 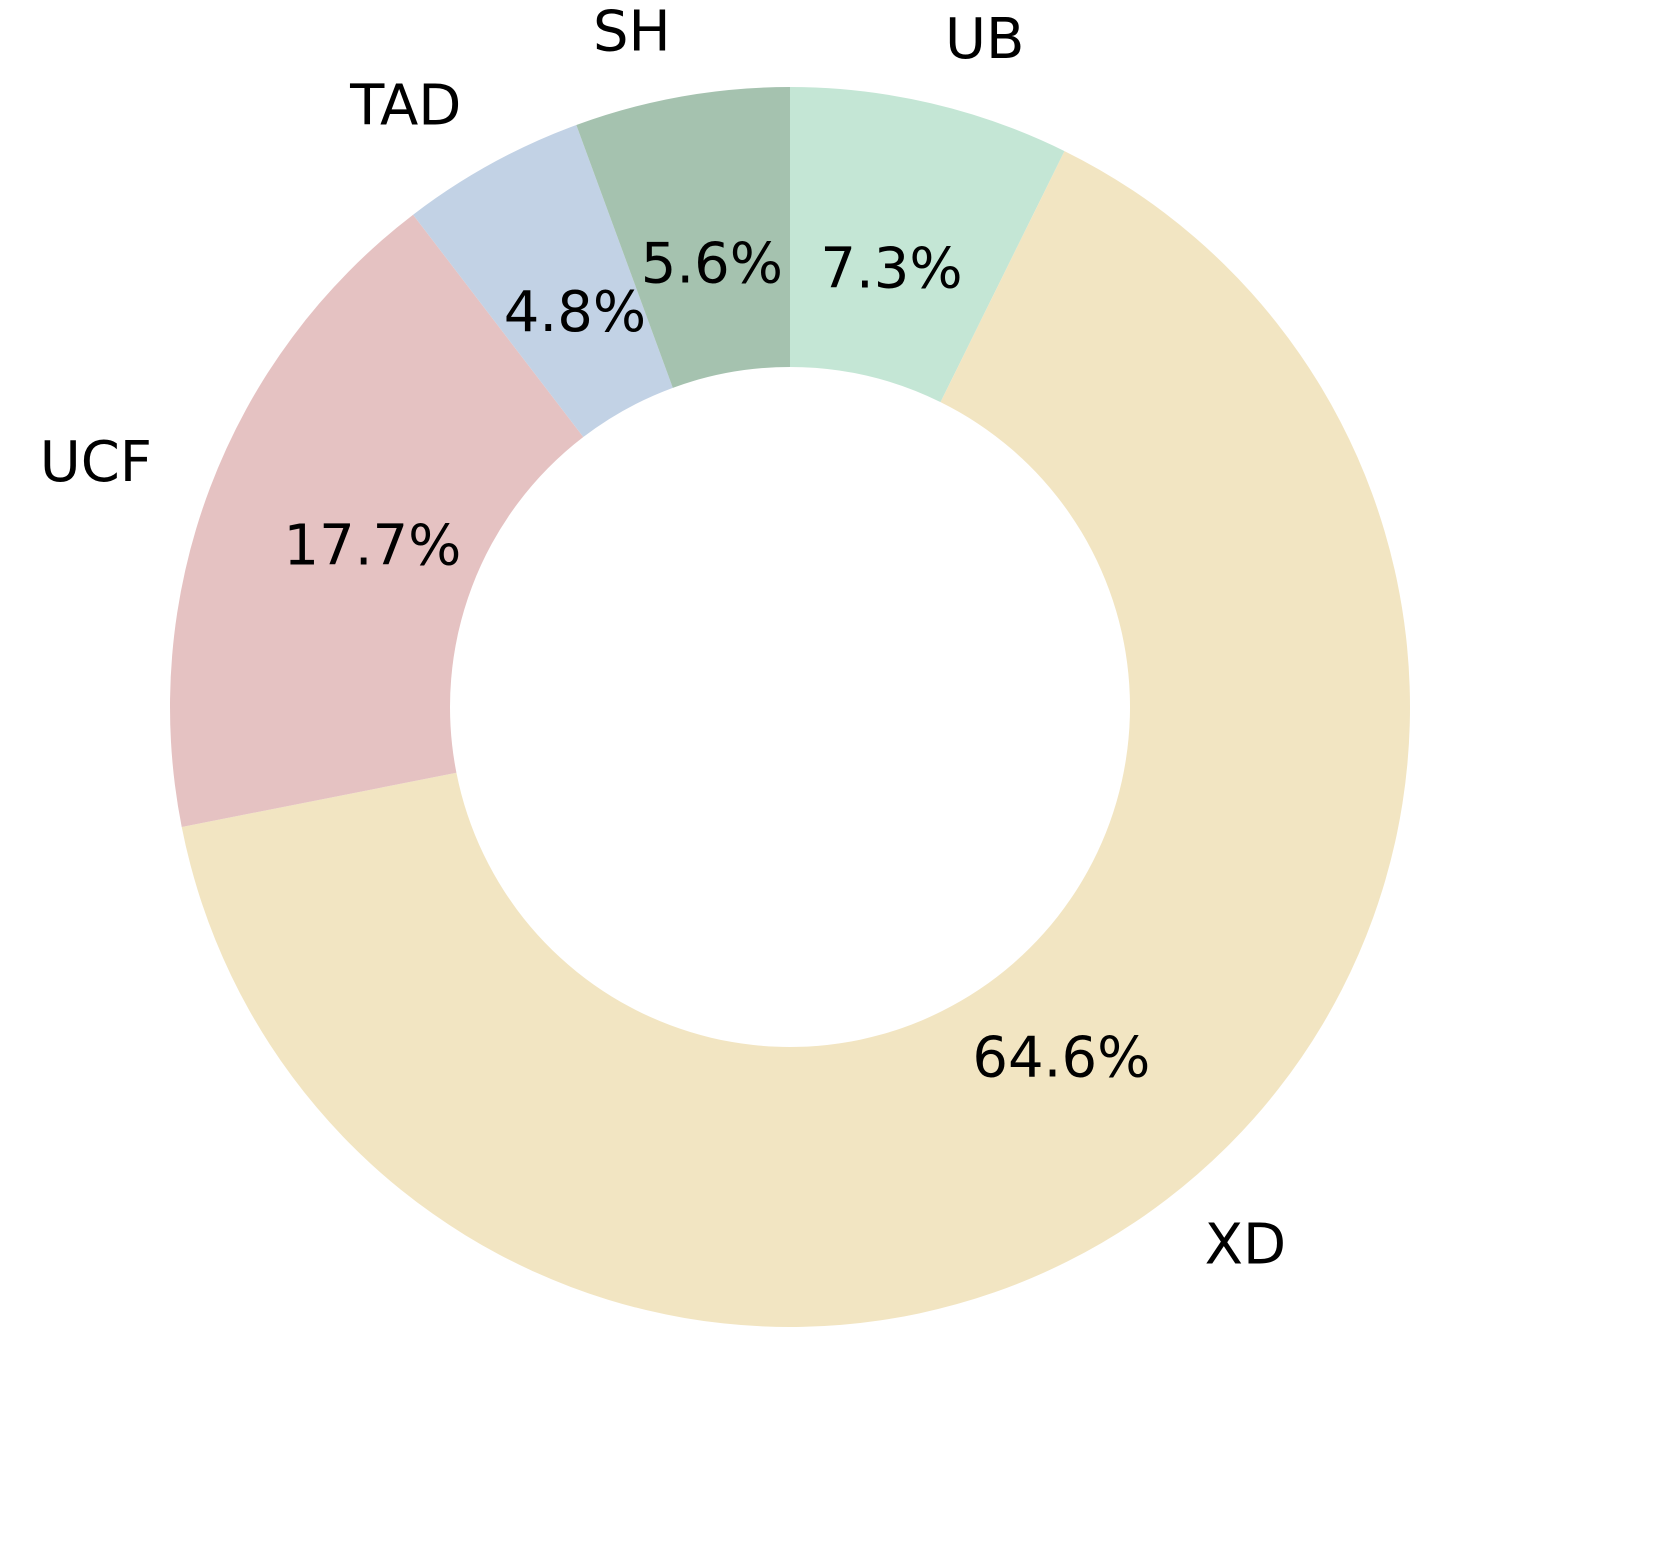 What do you see at coordinates (1245, 1245) in the screenshot?
I see `slice-label: XD` at bounding box center [1245, 1245].